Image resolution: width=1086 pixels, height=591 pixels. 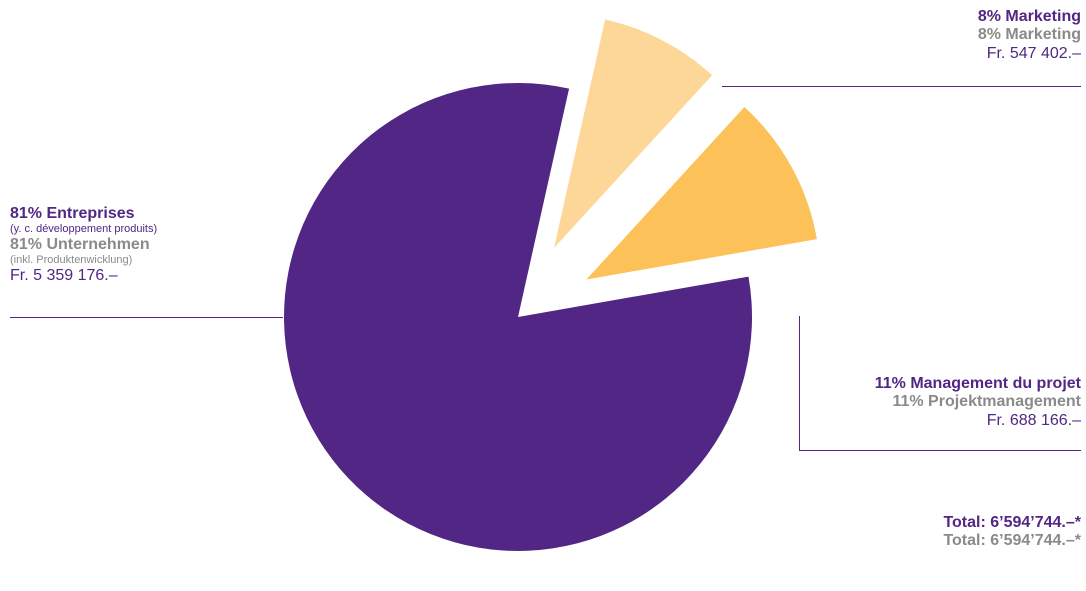 I want to click on label-entreprises-amount: Fr. 5 359 176.–, so click(x=64, y=276).